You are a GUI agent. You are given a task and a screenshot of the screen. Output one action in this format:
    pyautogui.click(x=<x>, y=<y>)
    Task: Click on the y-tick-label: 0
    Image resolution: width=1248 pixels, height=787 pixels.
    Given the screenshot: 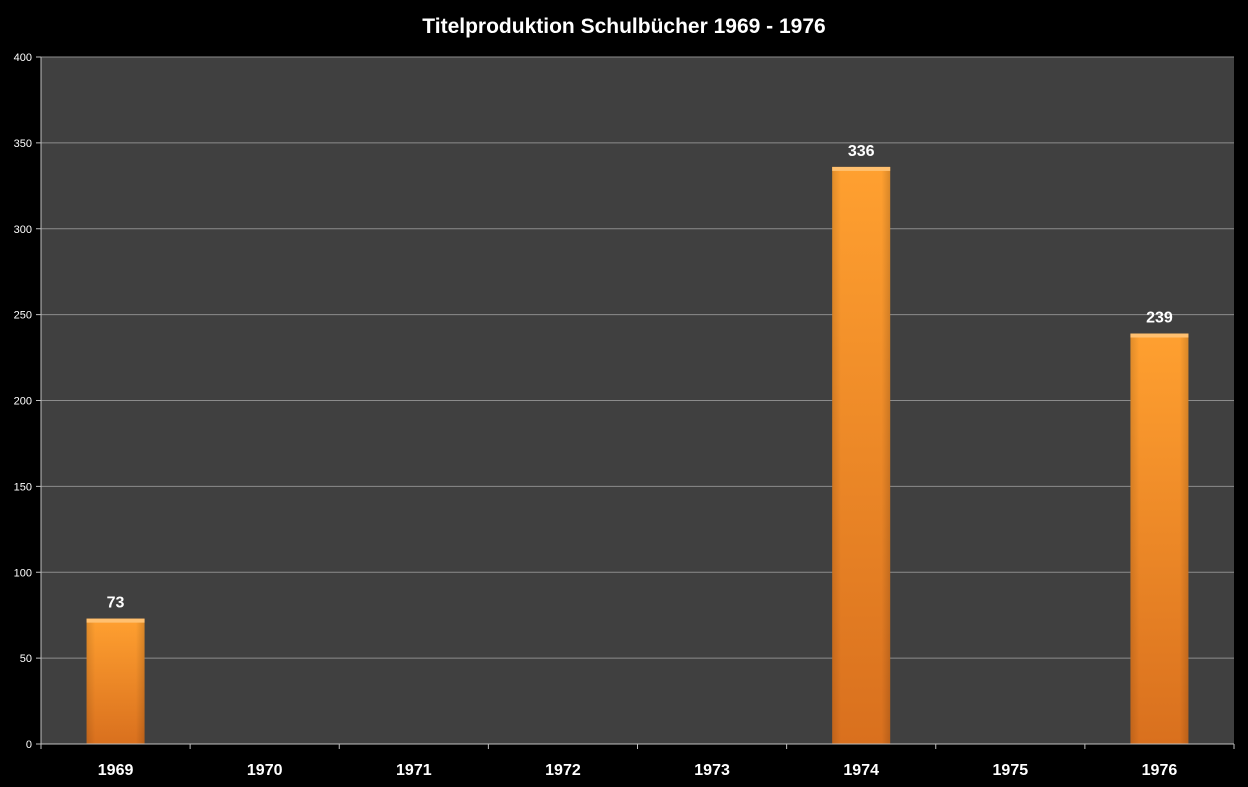 What is the action you would take?
    pyautogui.click(x=29, y=745)
    